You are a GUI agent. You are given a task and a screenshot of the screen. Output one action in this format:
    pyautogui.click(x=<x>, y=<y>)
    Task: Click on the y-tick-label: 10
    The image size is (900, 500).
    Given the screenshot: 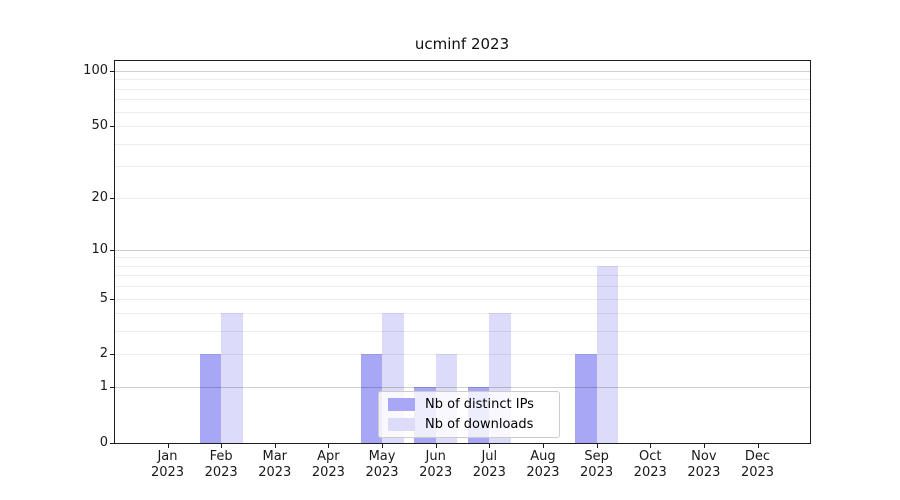 What is the action you would take?
    pyautogui.click(x=99, y=249)
    